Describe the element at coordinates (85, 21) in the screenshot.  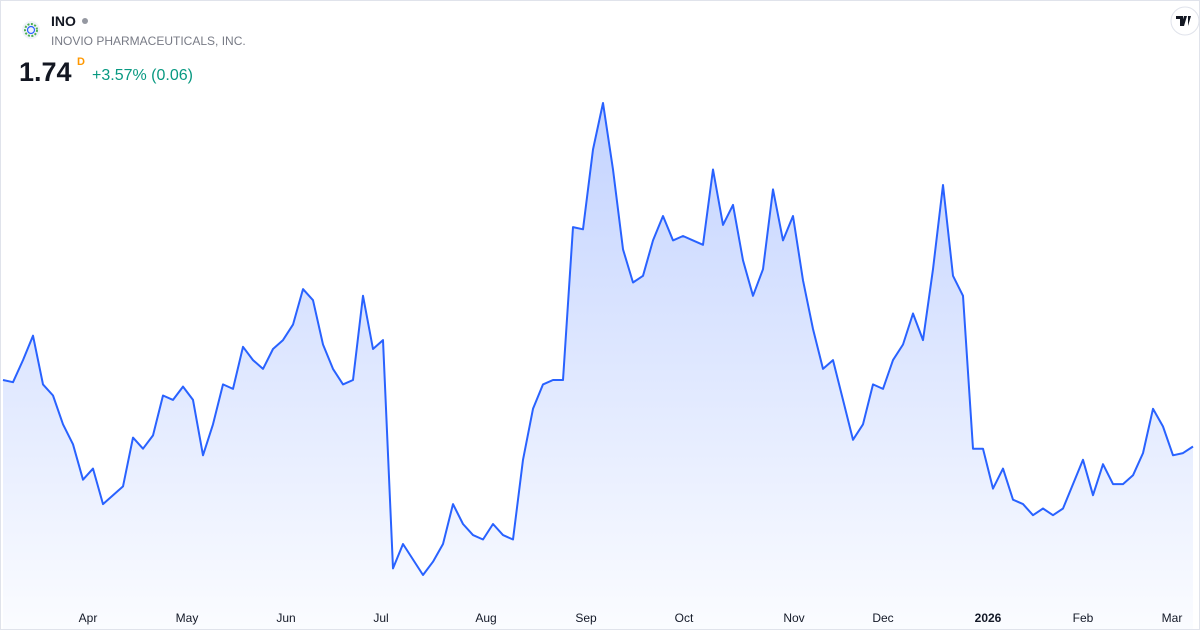
I see `status-dot` at that location.